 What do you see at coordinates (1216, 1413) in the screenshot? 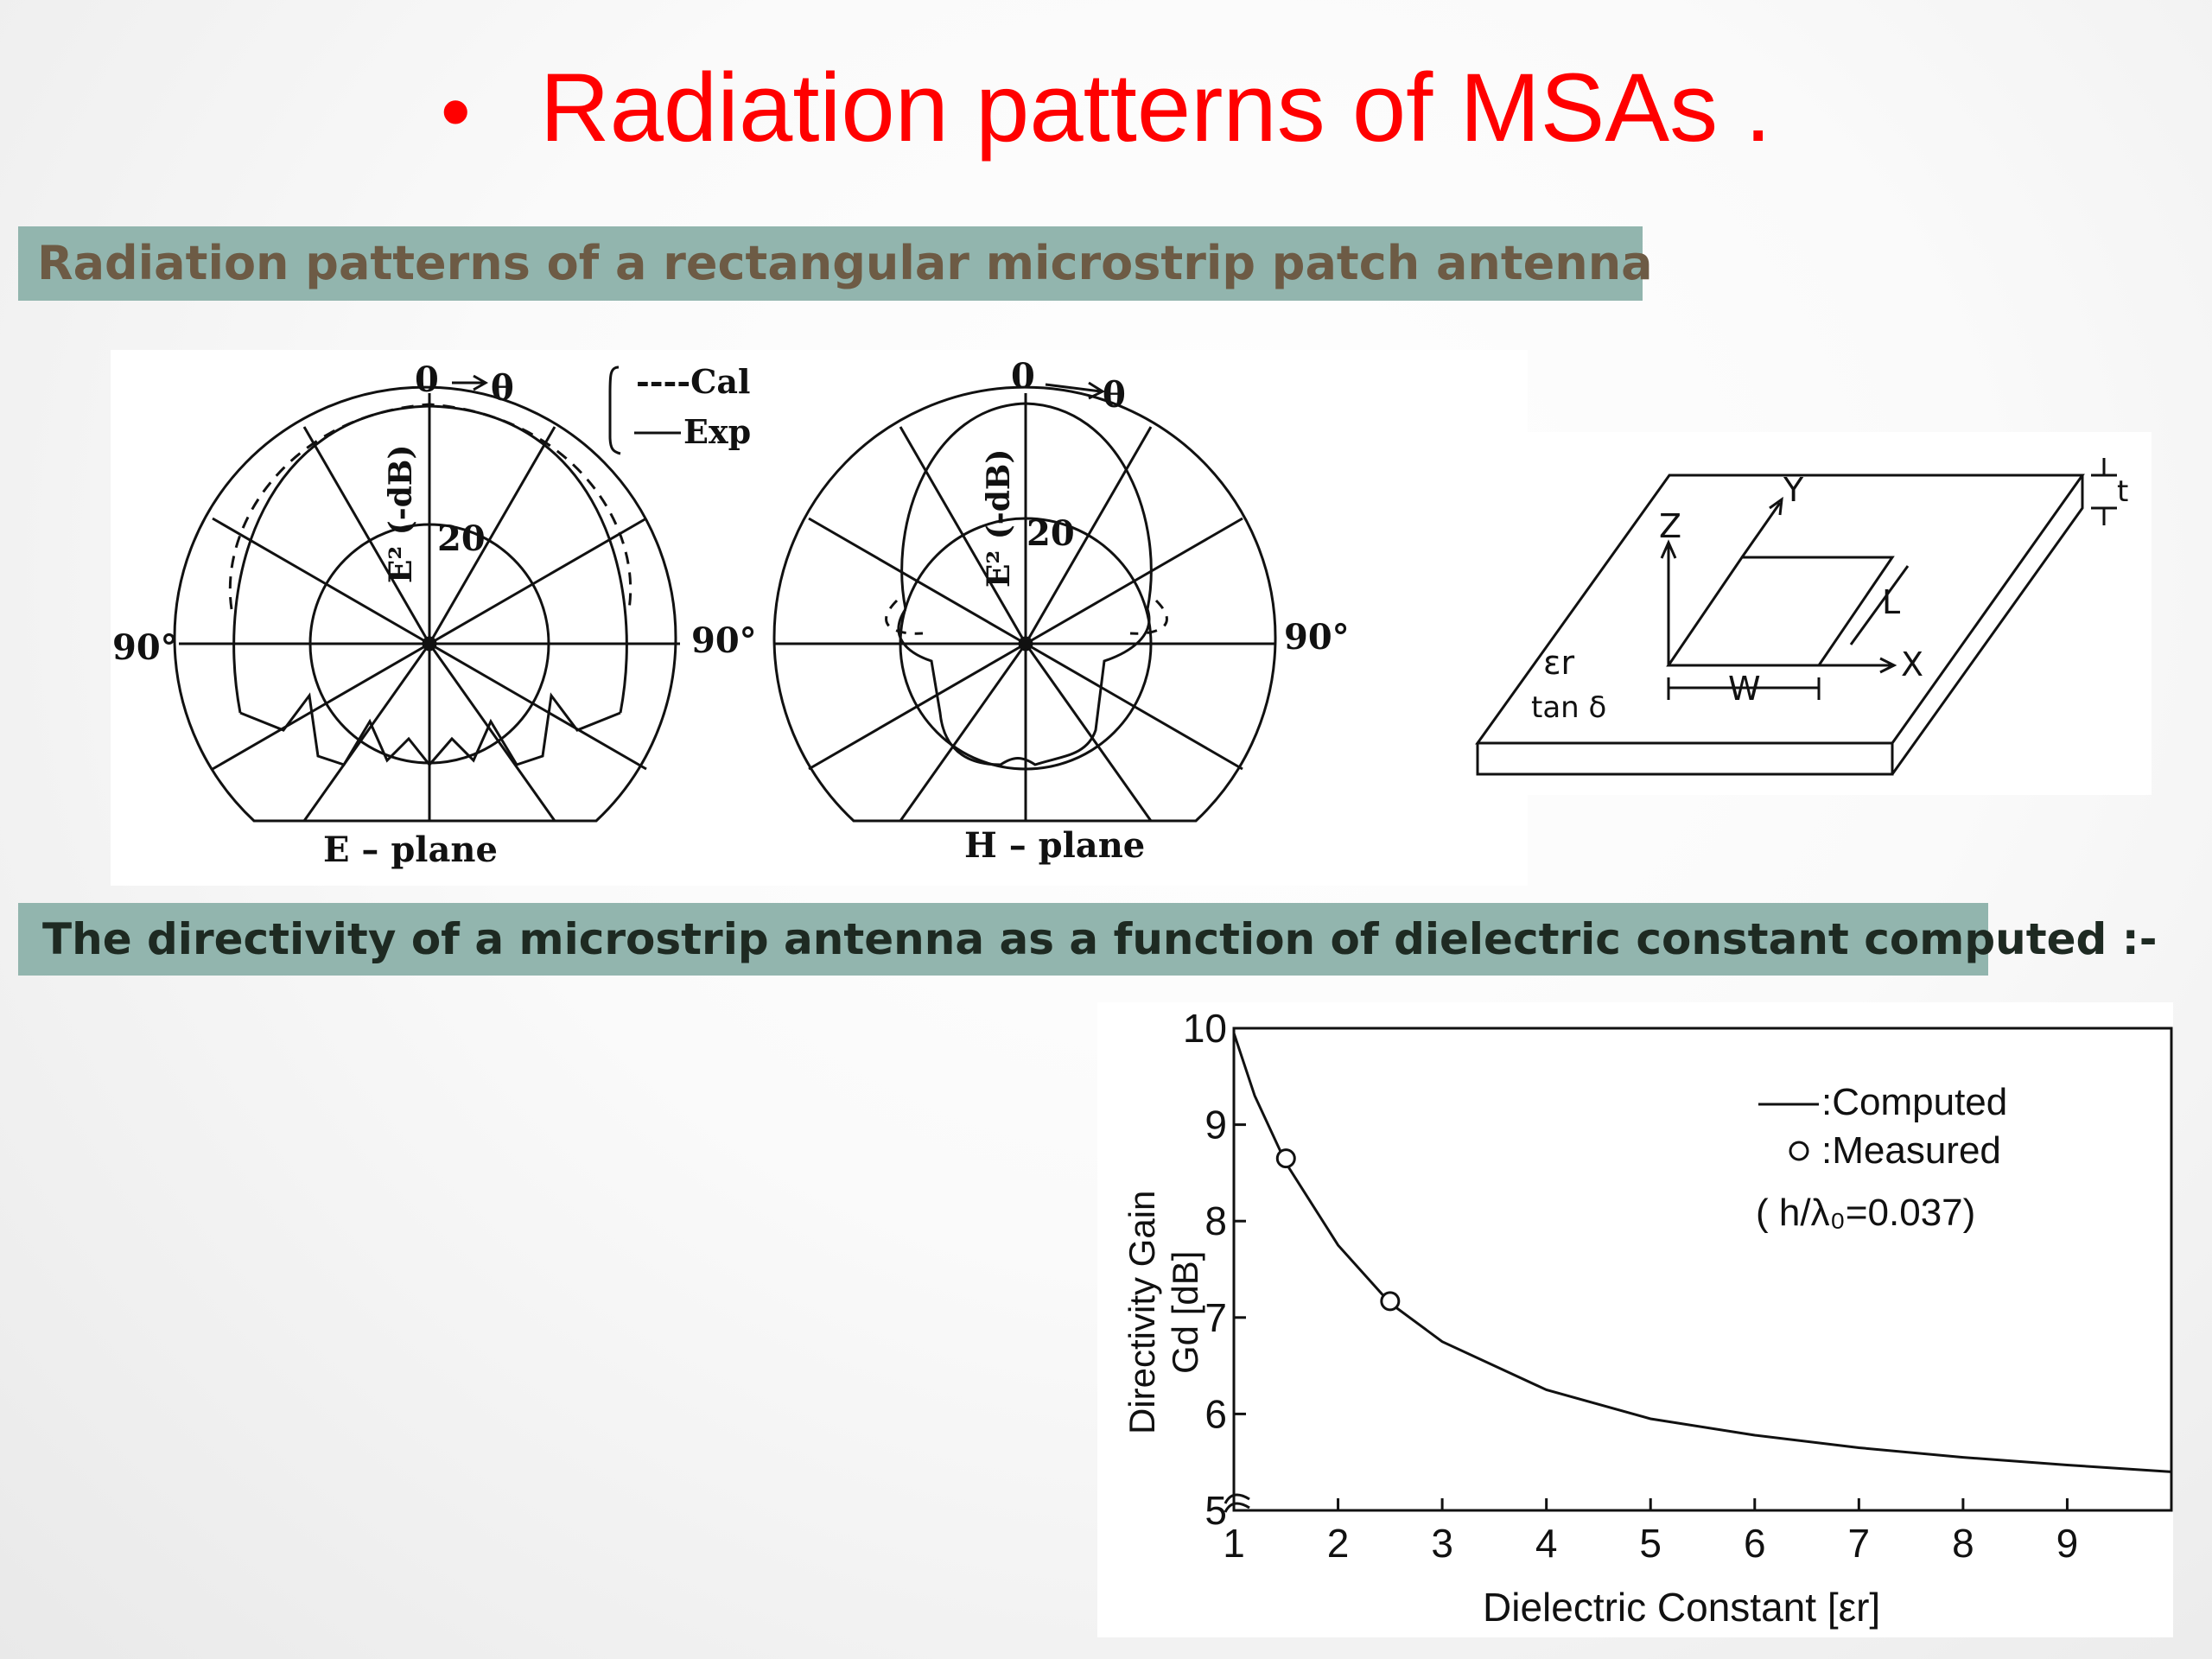
I see `y-tick-label: 6` at bounding box center [1216, 1413].